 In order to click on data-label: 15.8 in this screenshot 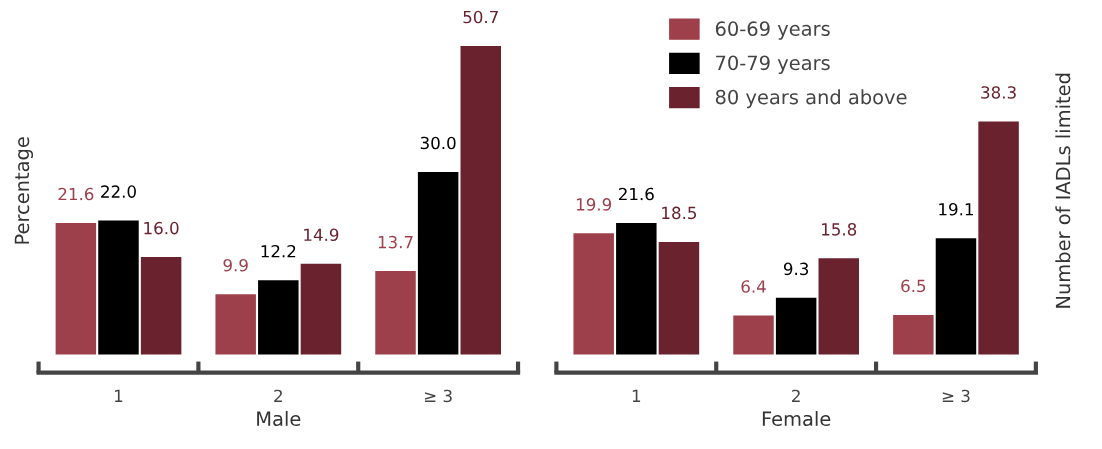, I will do `click(839, 229)`.